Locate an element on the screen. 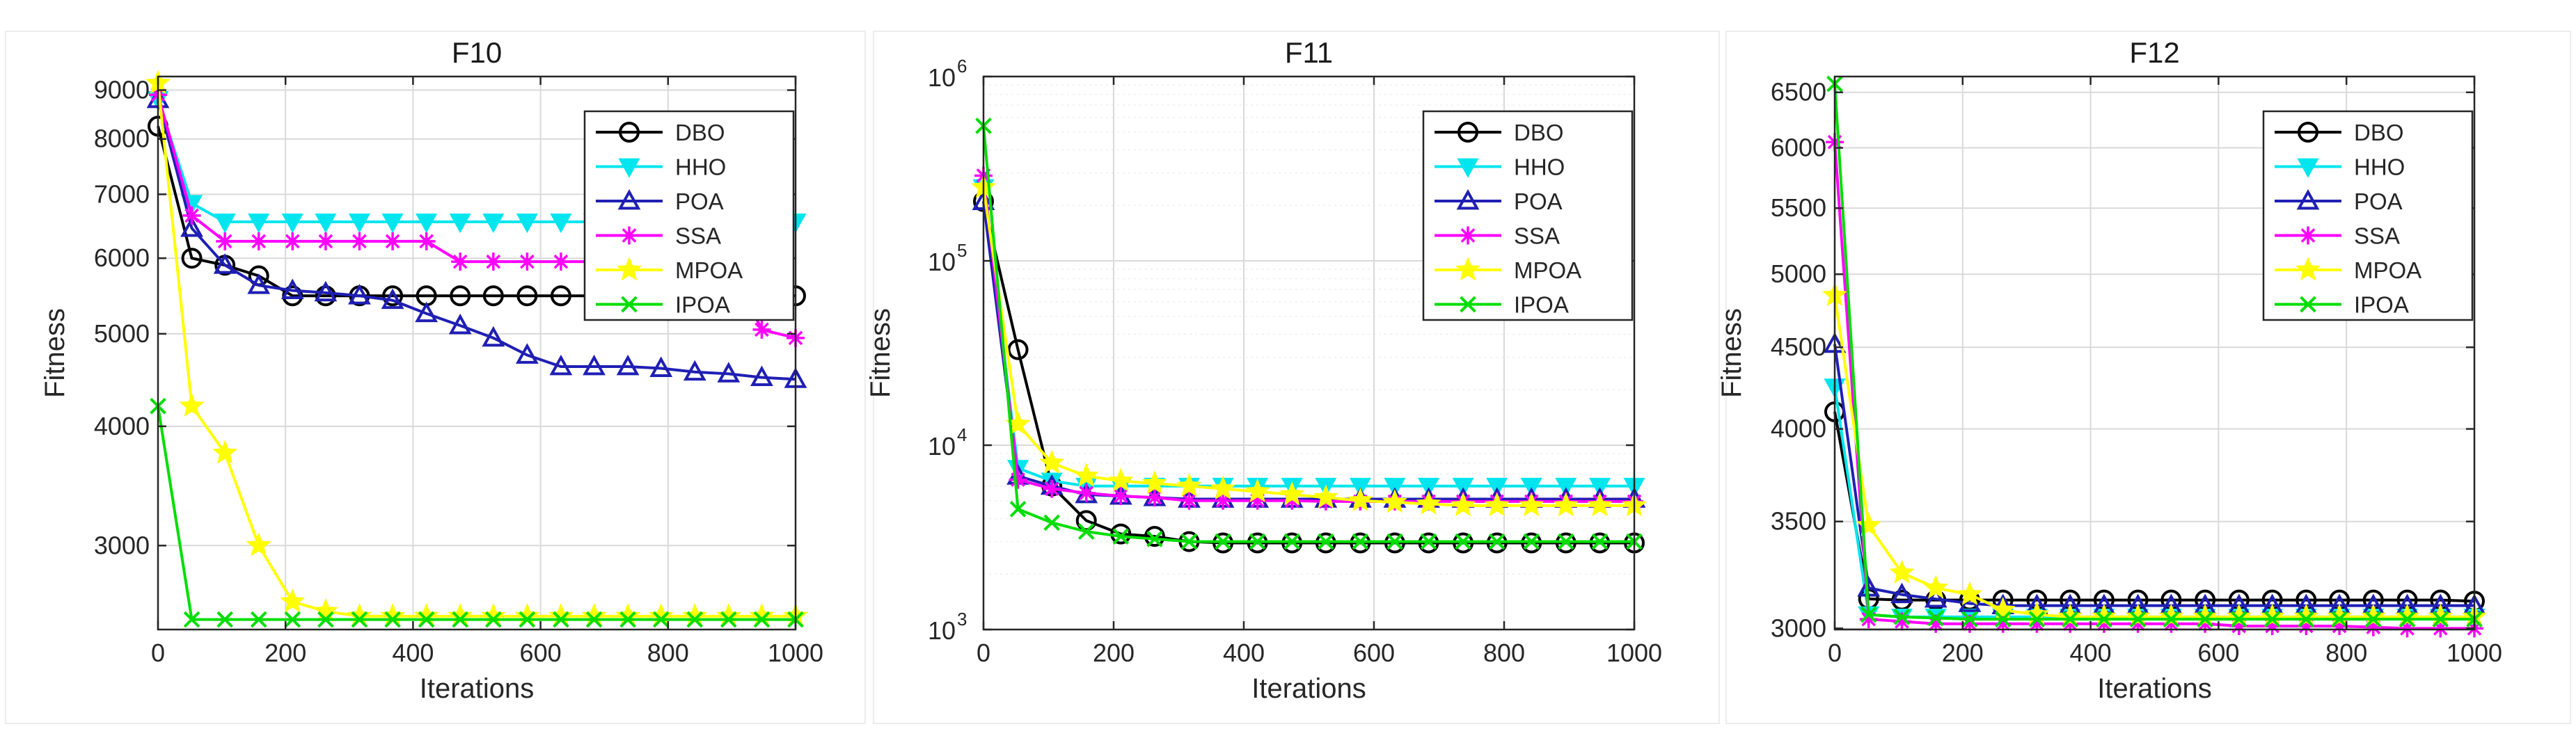  y-tick-label: 3500 is located at coordinates (1798, 521).